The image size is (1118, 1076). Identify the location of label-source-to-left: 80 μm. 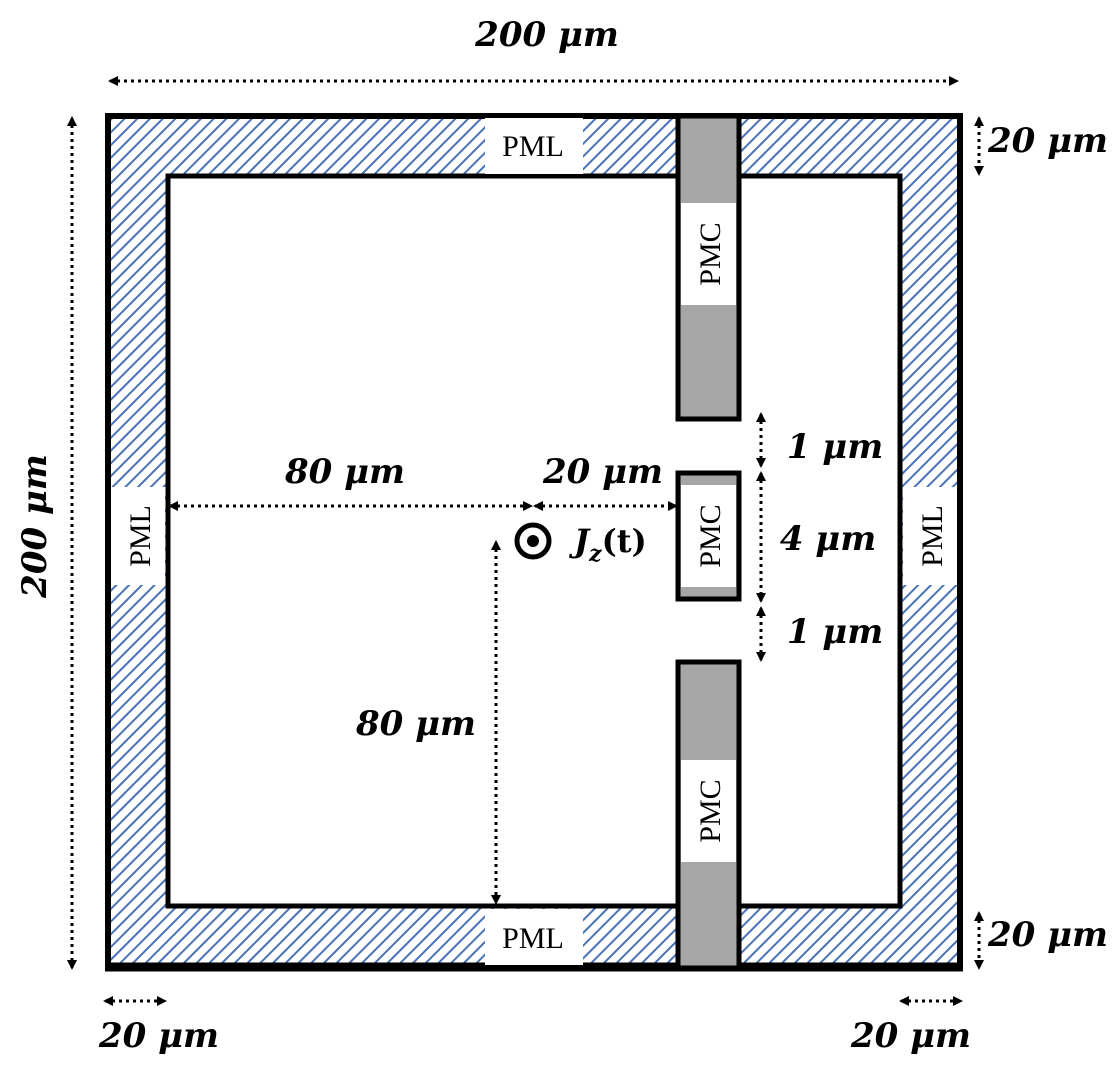
(344, 472).